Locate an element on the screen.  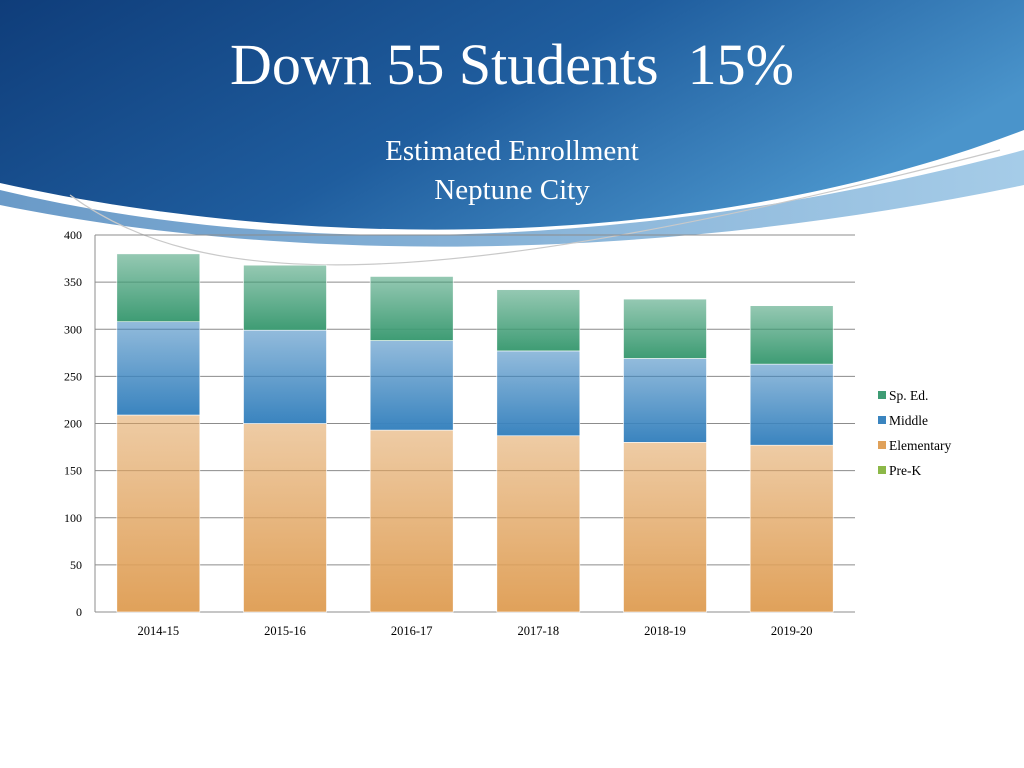
y-tick-label: 150 is located at coordinates (73, 471).